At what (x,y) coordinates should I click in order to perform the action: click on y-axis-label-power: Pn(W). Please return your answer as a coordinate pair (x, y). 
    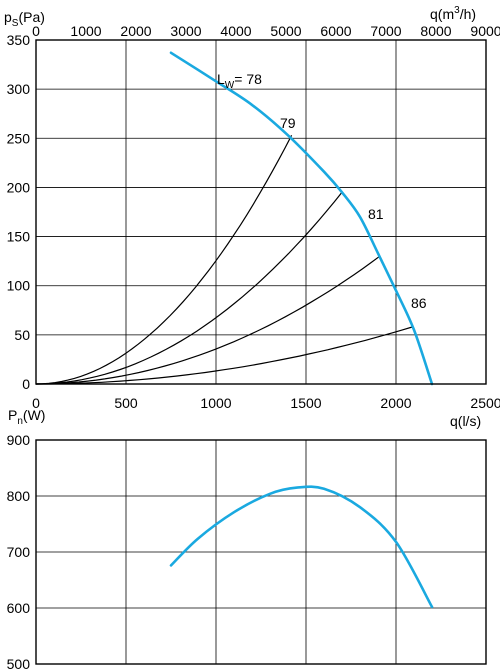
    Looking at the image, I should click on (26, 417).